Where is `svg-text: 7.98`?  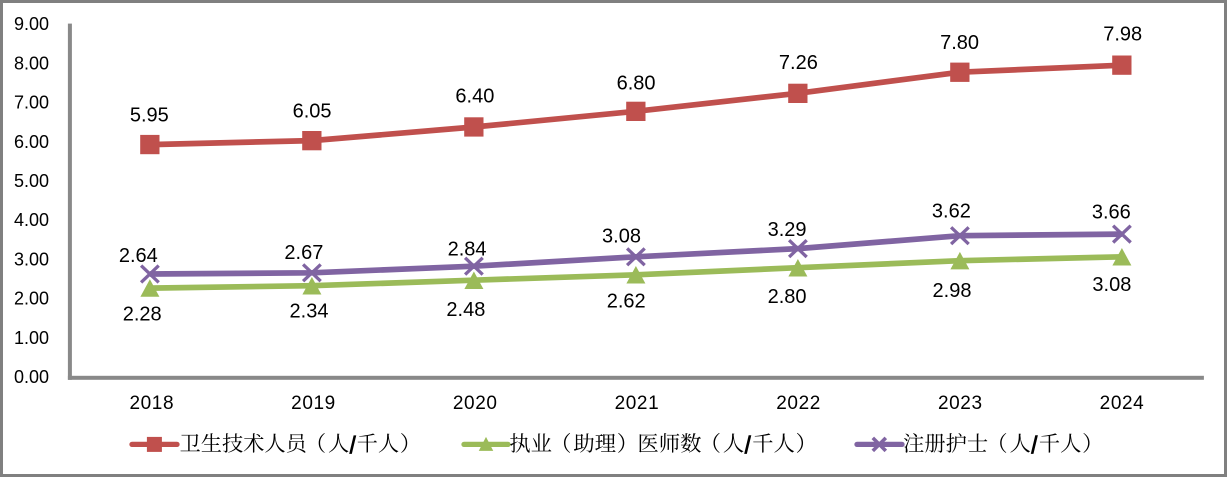 svg-text: 7.98 is located at coordinates (1122, 35).